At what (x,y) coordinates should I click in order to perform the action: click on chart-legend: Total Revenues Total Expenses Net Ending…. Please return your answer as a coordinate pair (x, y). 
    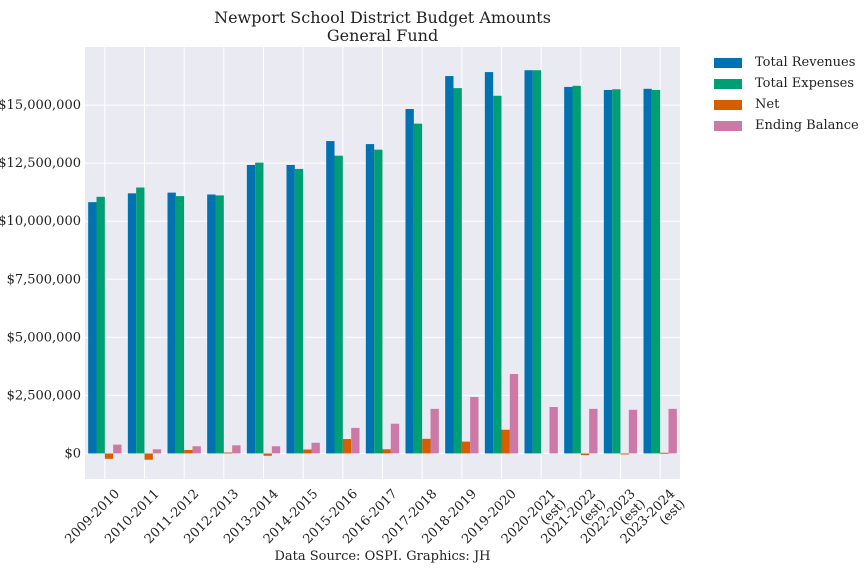
    Looking at the image, I should click on (786, 94).